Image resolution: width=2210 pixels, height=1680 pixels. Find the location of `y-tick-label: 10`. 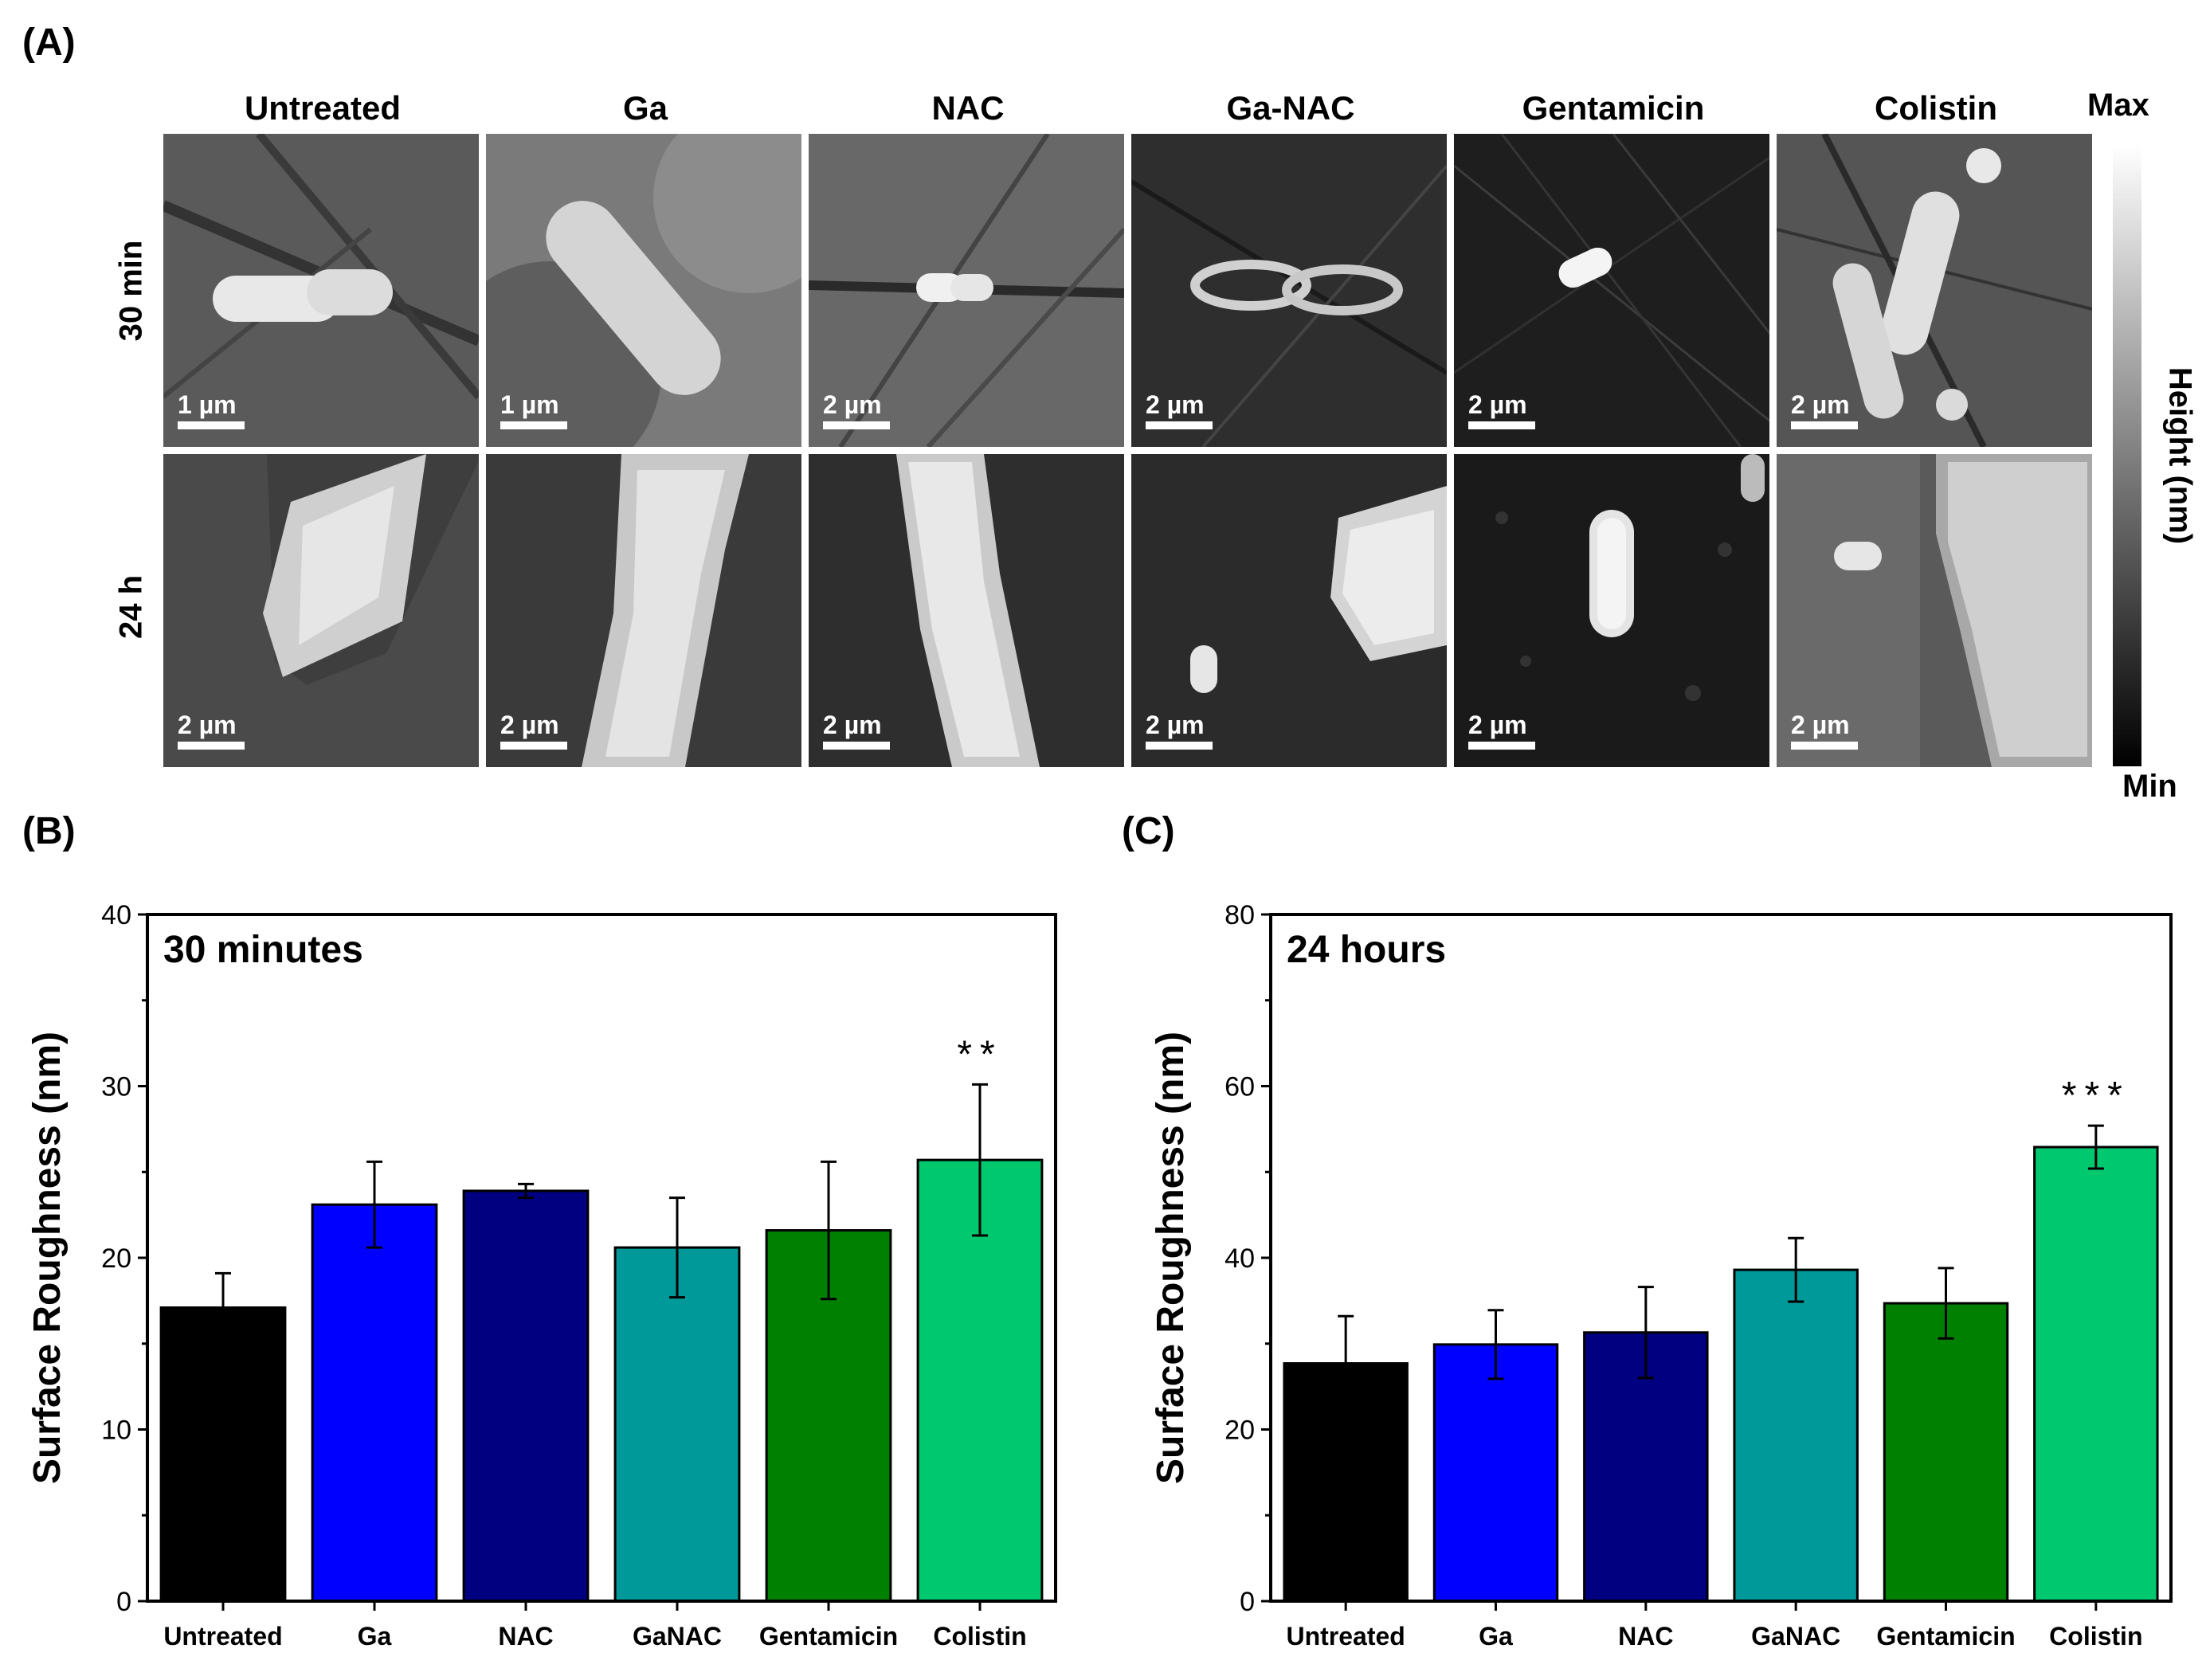

y-tick-label: 10 is located at coordinates (116, 1431).